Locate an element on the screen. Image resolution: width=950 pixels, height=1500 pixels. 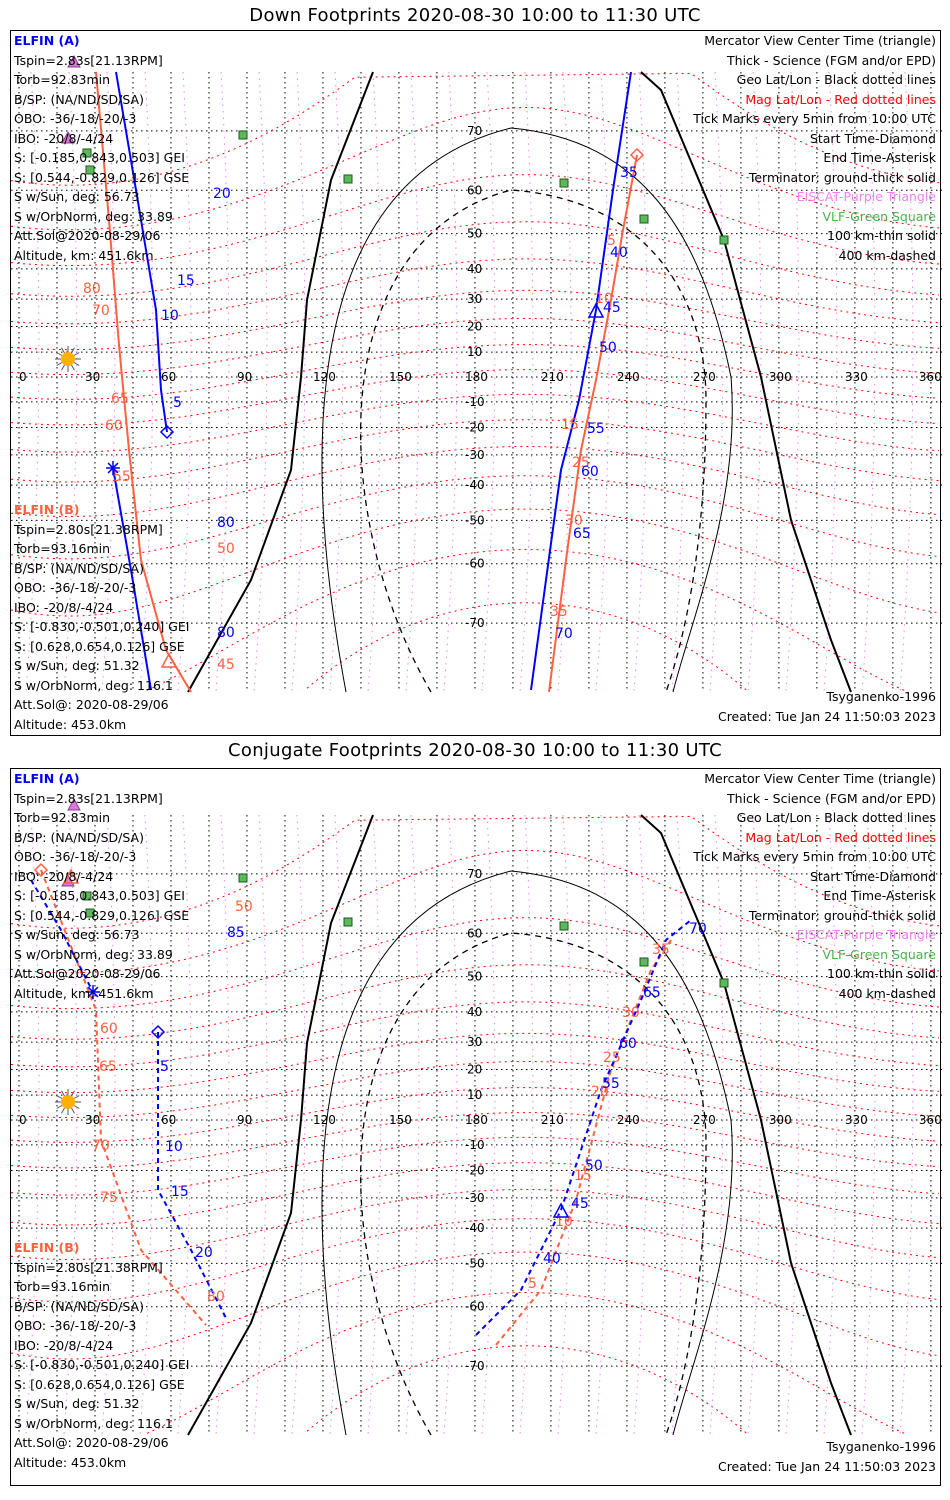
elfin-a-info-line: S w/OrbNorm, deg: 33.89 is located at coordinates (93, 216).